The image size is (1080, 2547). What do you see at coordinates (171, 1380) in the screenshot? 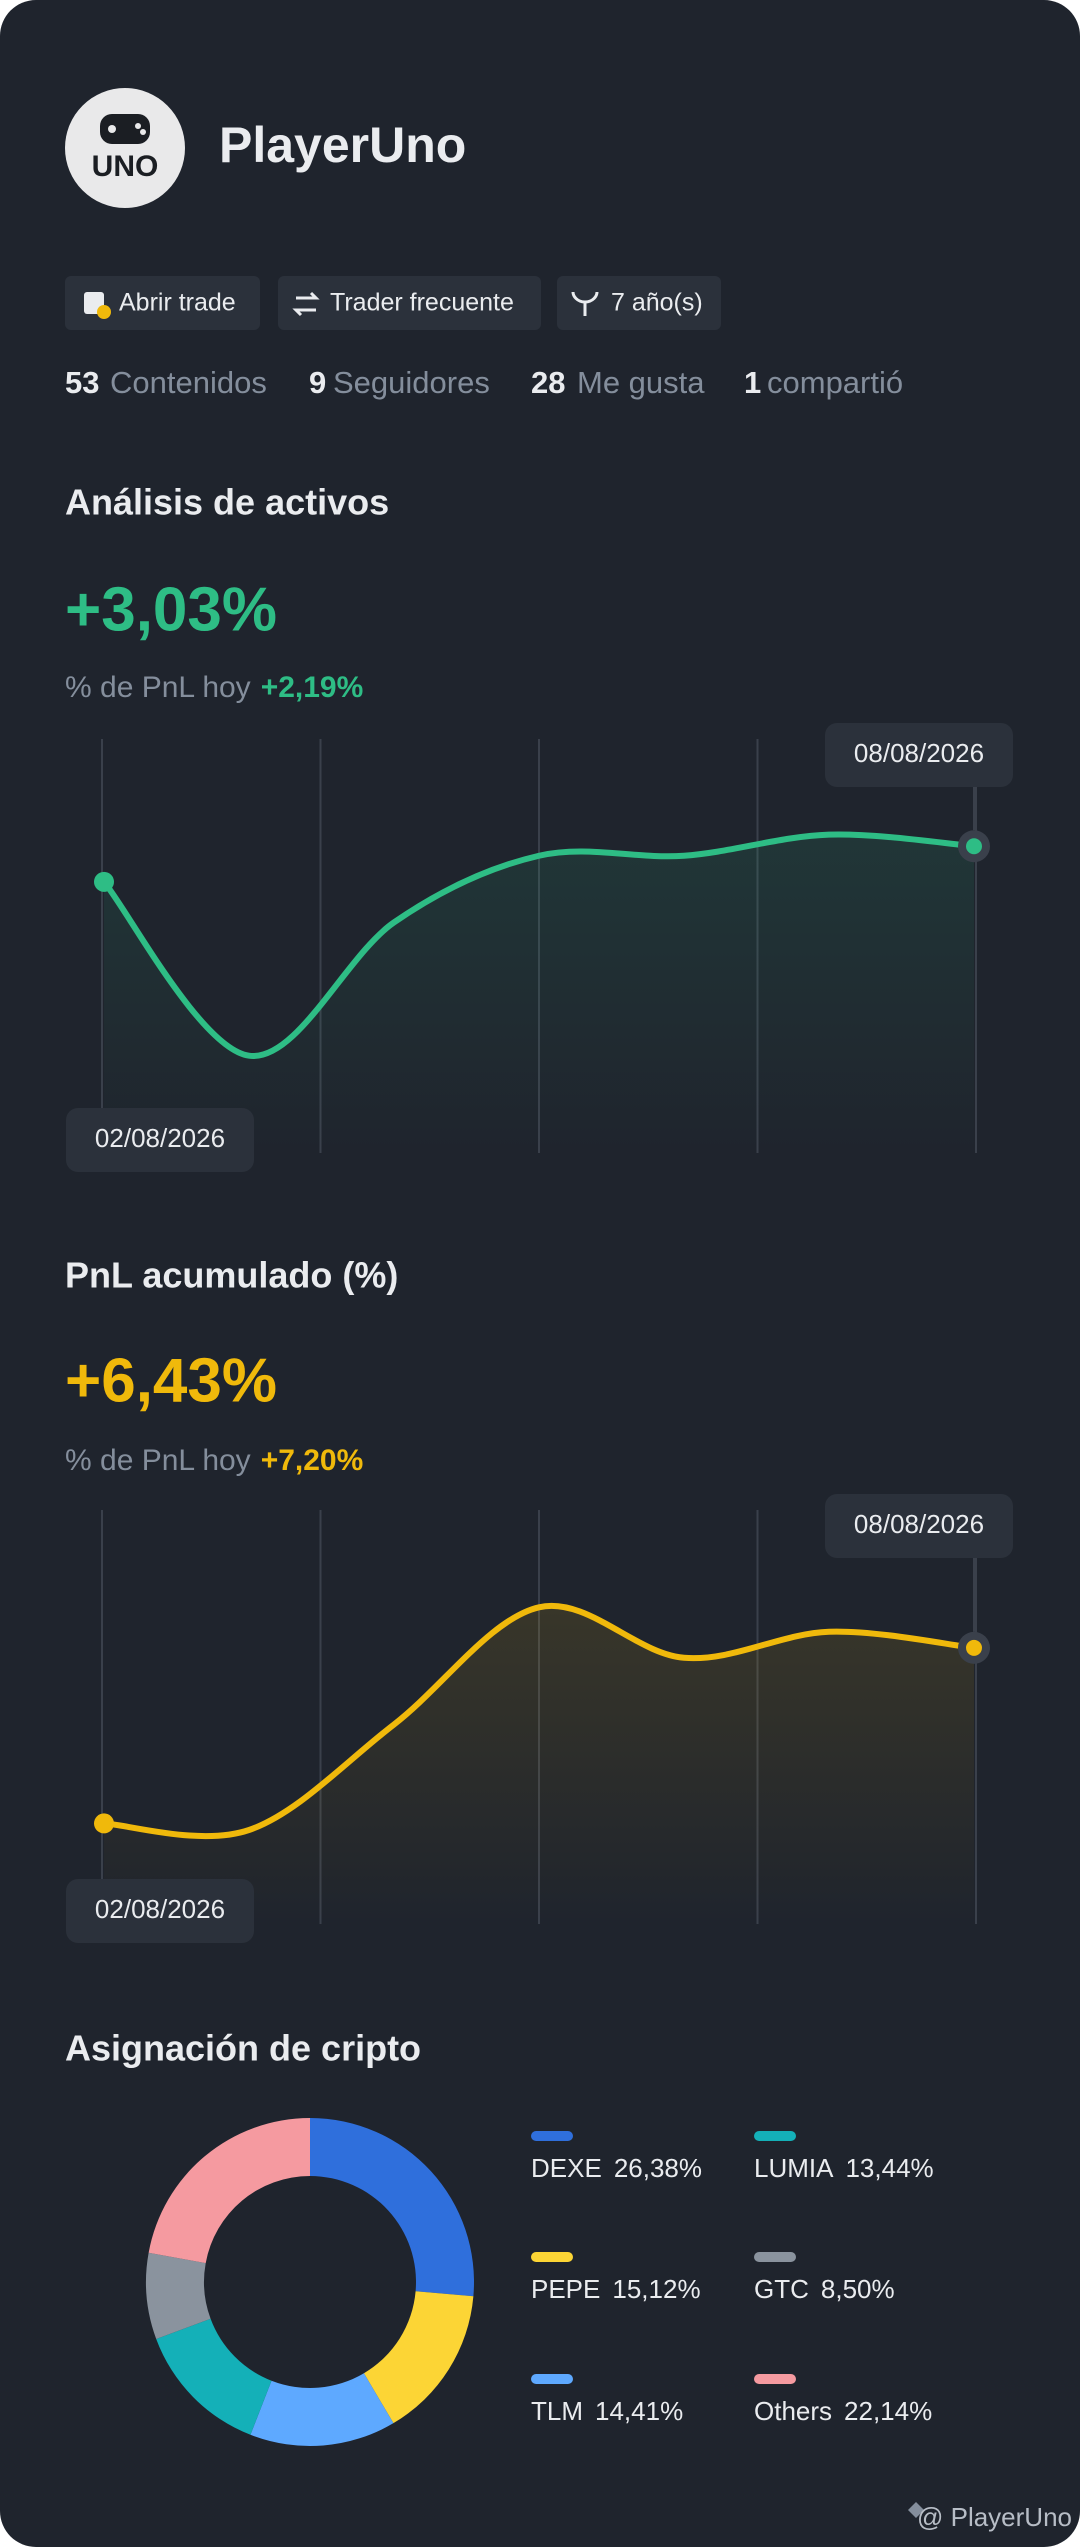
I see `headline-value: +6,43%` at bounding box center [171, 1380].